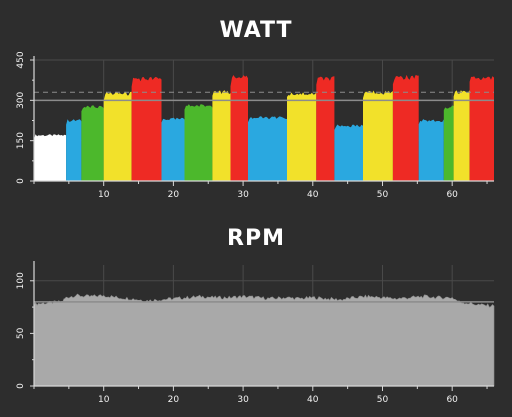 The width and height of the screenshot is (512, 417). What do you see at coordinates (21, 59) in the screenshot?
I see `watt-y-tick-label: 450` at bounding box center [21, 59].